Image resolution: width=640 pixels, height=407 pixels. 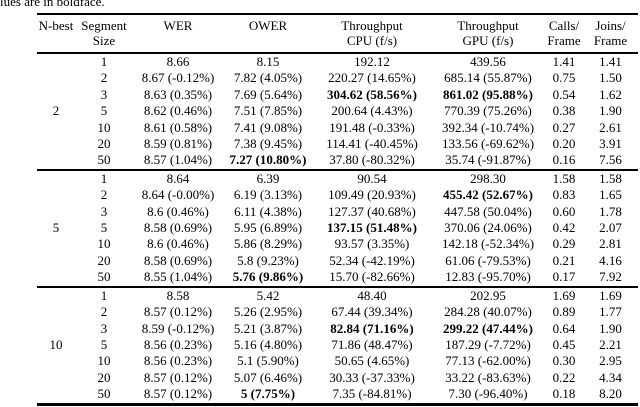 I want to click on joins-cell: 1.58, so click(x=610, y=178).